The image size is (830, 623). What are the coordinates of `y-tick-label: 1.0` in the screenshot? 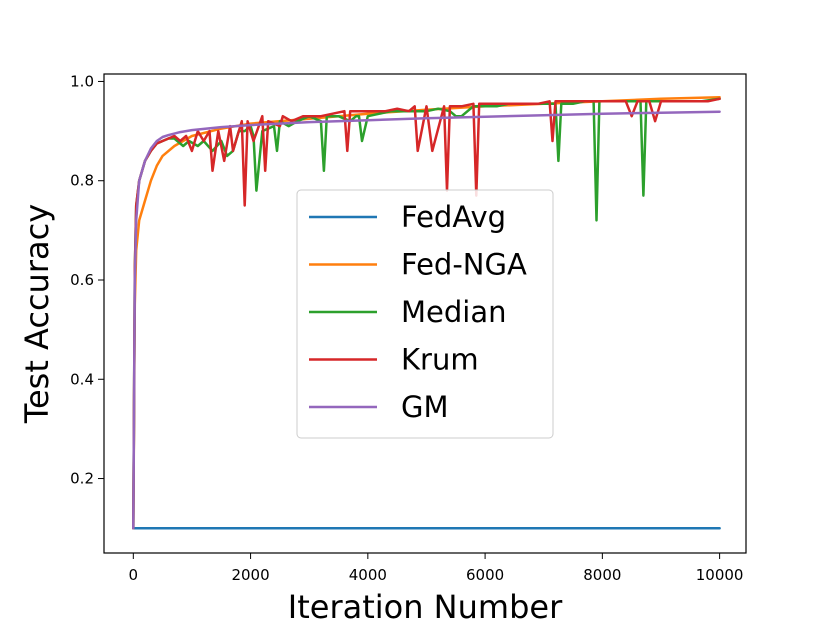 It's located at (82, 81).